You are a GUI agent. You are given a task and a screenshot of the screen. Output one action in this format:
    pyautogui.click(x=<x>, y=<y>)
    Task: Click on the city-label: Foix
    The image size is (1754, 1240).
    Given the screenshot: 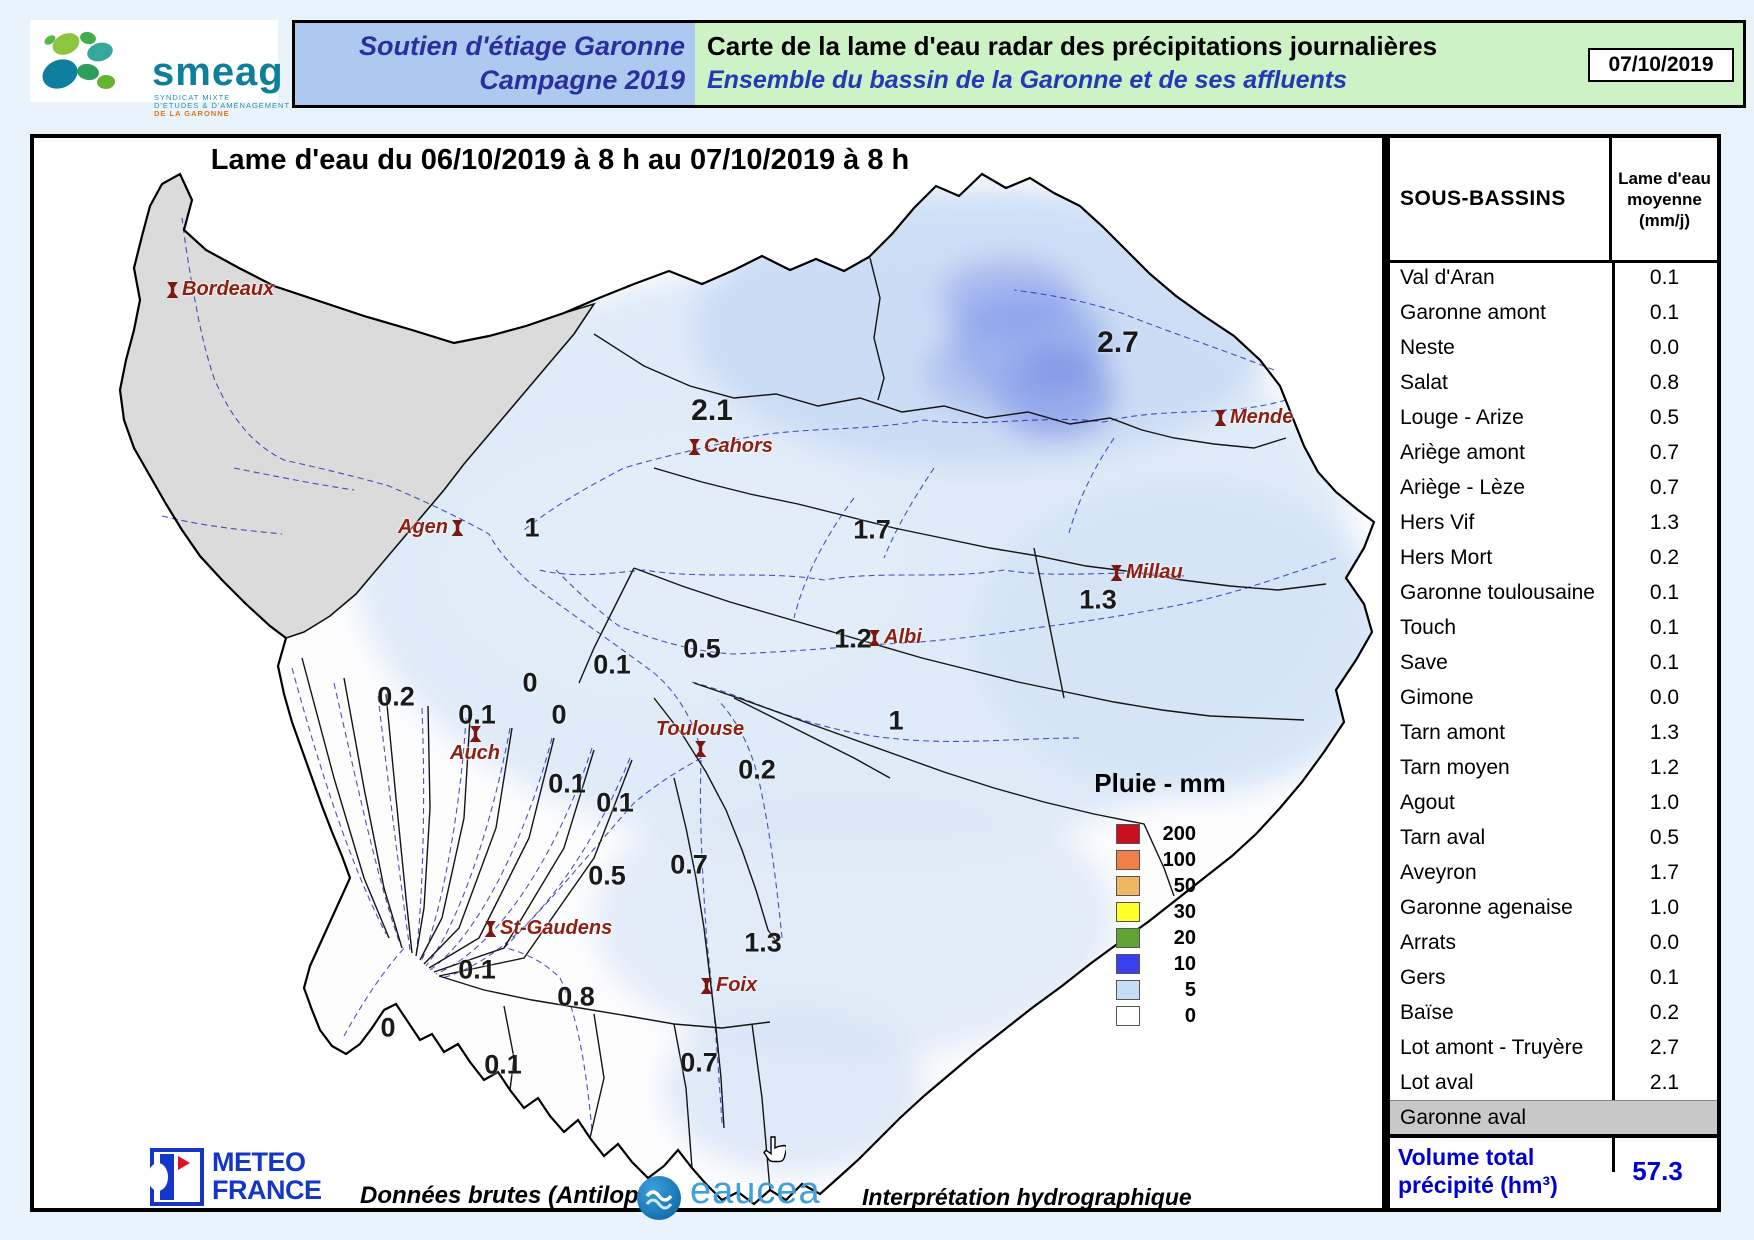 What is the action you would take?
    pyautogui.click(x=737, y=985)
    